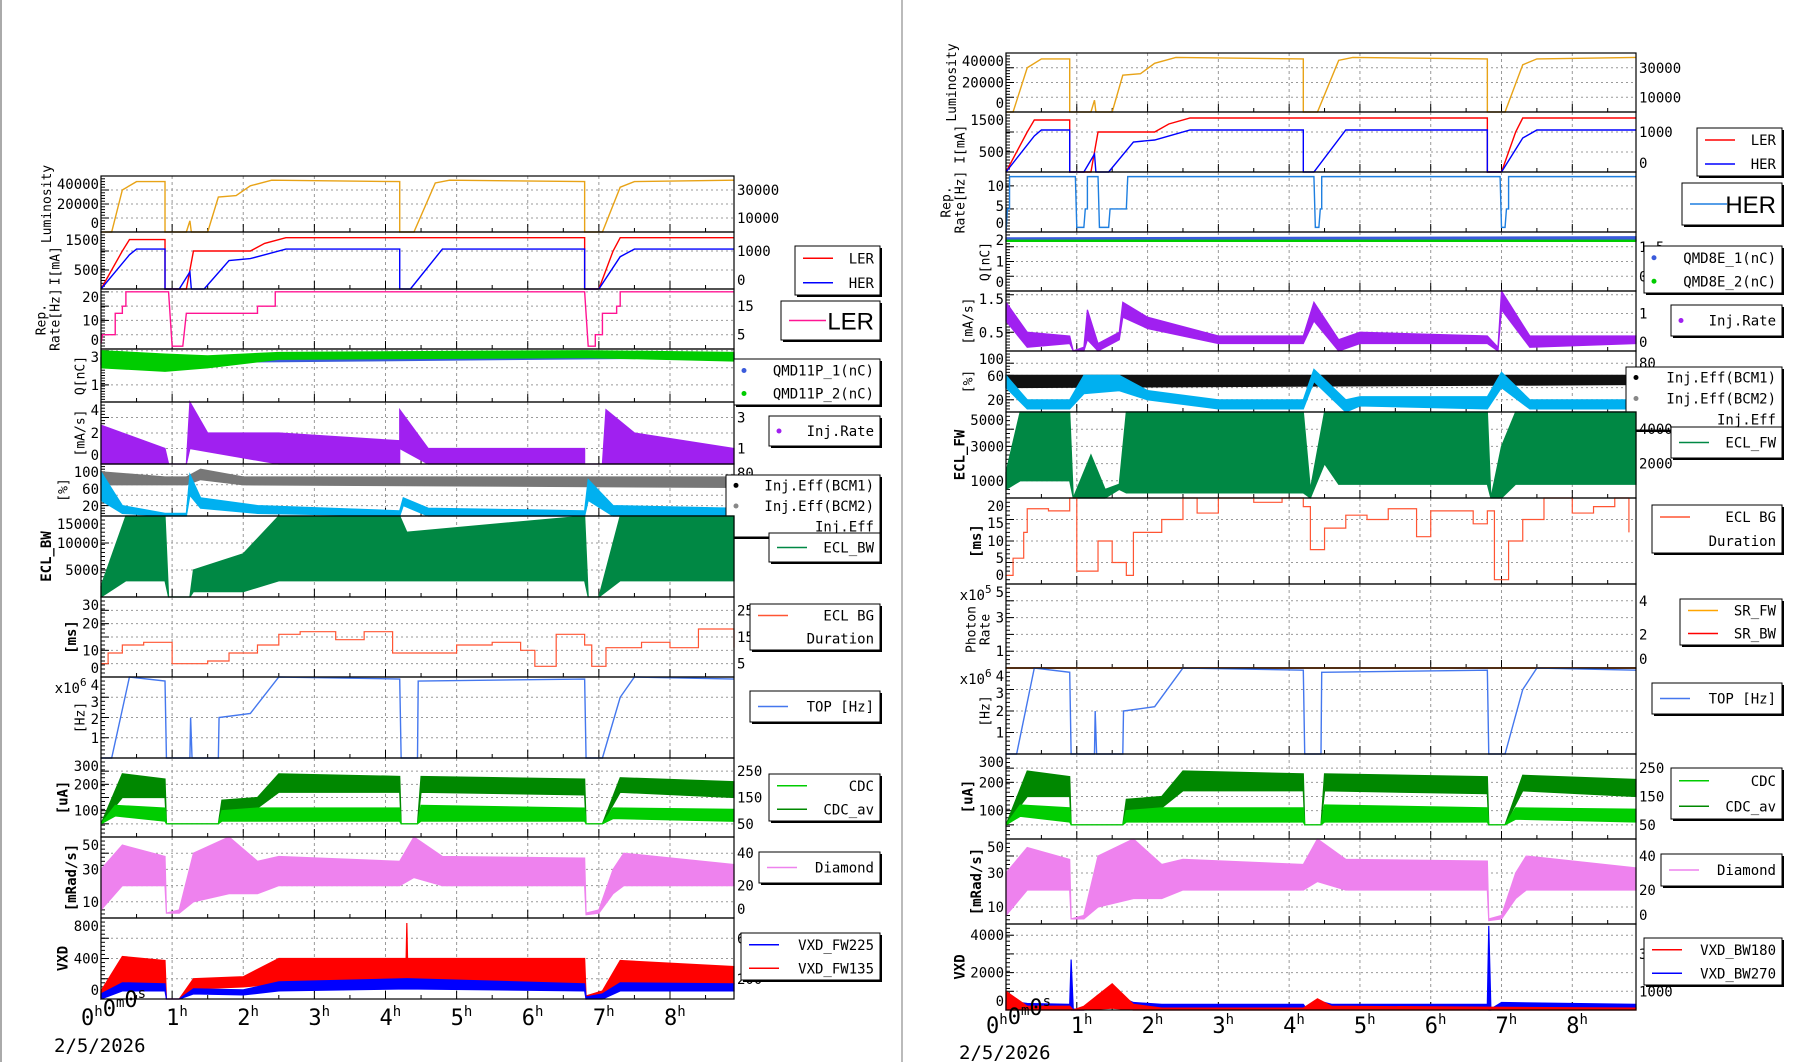 The width and height of the screenshot is (1806, 1062). Describe the element at coordinates (86, 785) in the screenshot. I see `y-tick-label: 200` at that location.